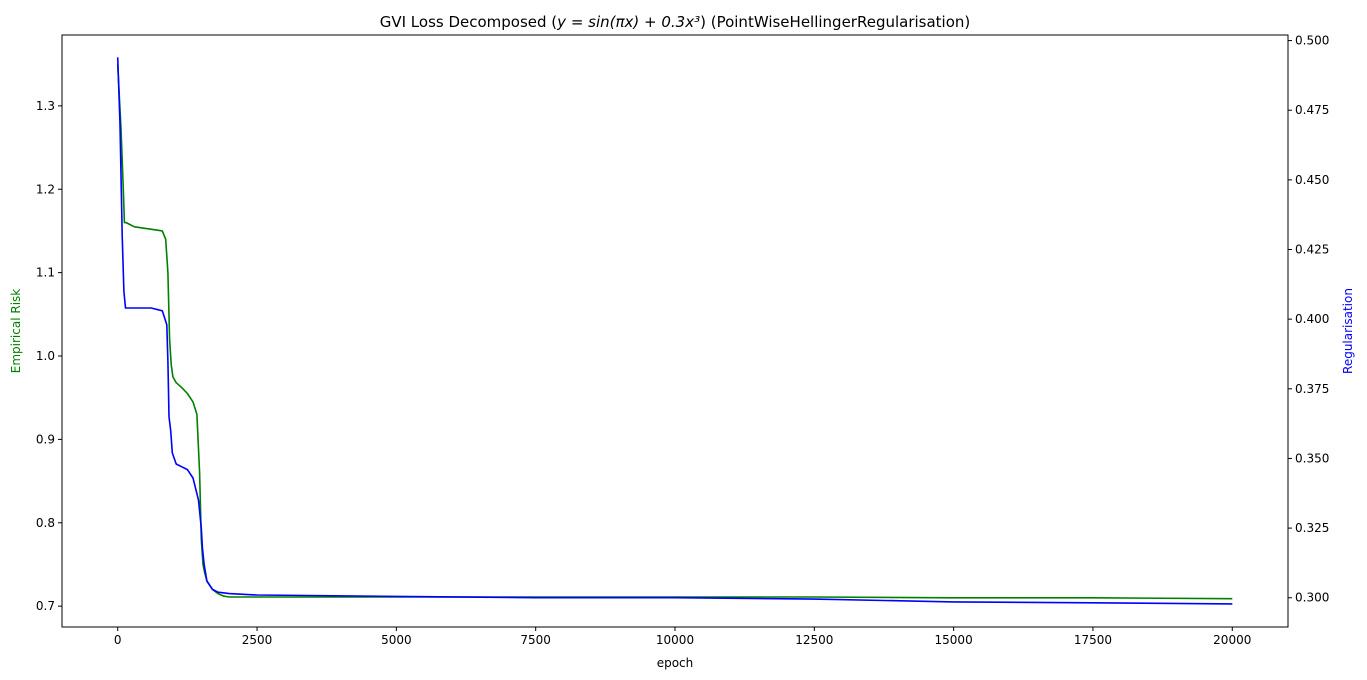 This screenshot has width=1367, height=680. I want to click on x-tick-label: 15000, so click(954, 640).